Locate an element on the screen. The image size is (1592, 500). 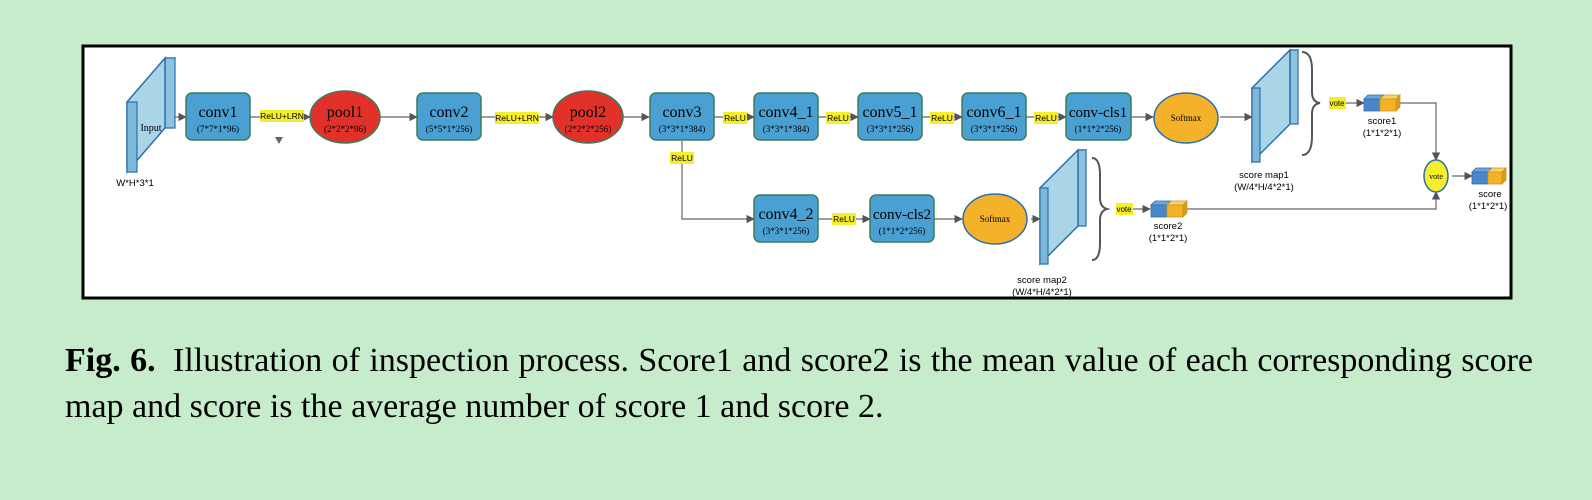
svg-text: conv3 is located at coordinates (681, 112).